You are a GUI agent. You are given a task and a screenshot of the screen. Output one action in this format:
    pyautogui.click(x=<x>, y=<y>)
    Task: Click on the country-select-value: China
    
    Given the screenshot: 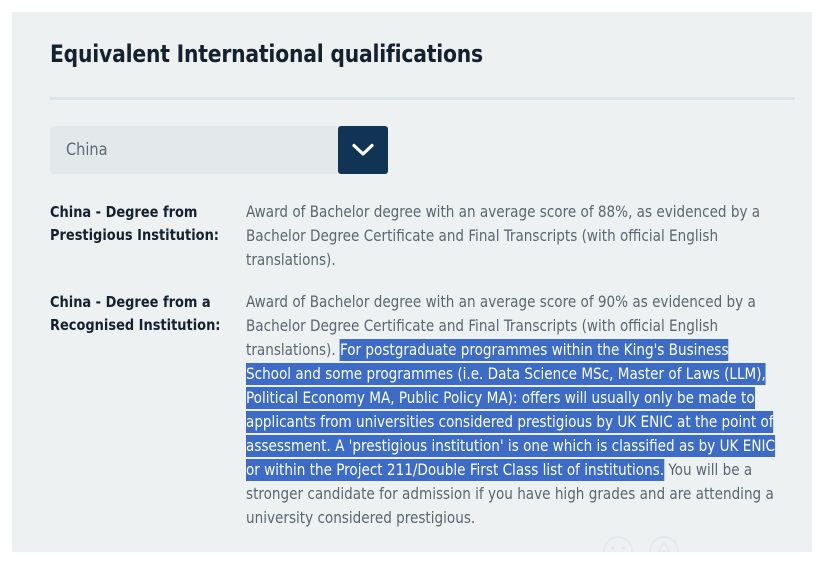 What is the action you would take?
    pyautogui.click(x=87, y=149)
    